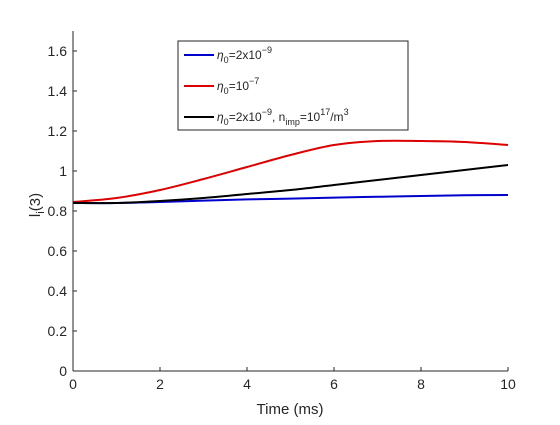 This screenshot has height=425, width=560. I want to click on x-tick-label: 6, so click(334, 384).